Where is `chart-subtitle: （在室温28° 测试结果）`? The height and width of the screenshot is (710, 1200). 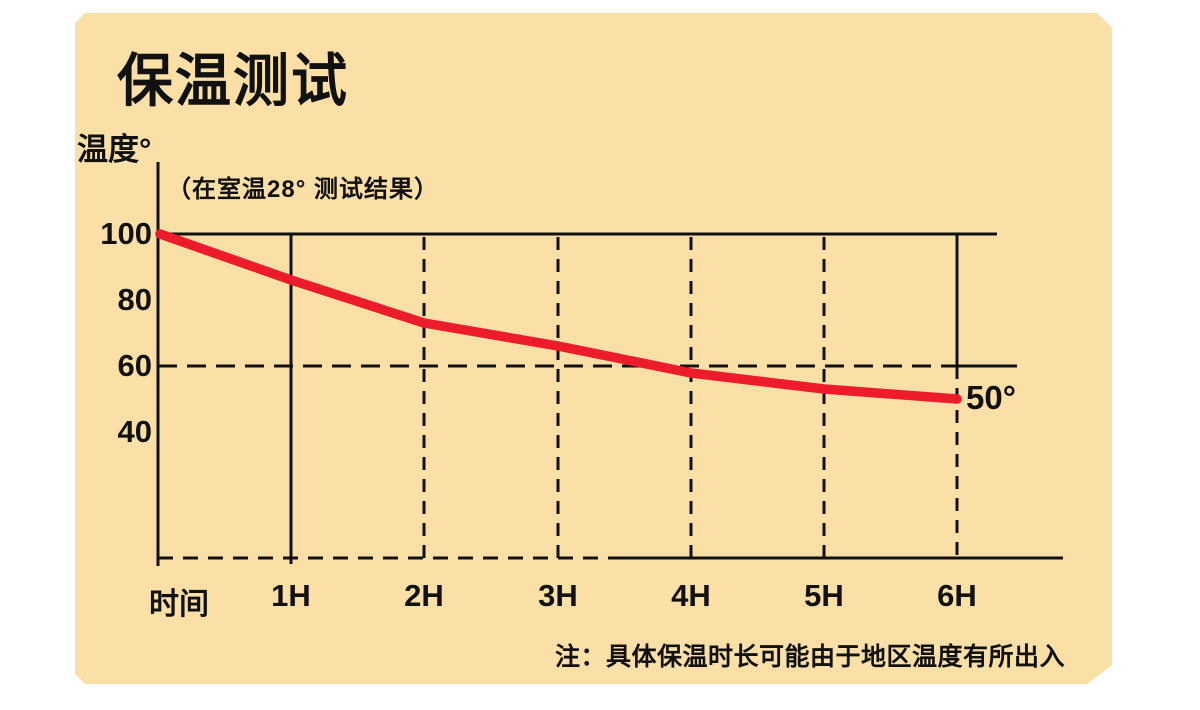
chart-subtitle: （在室温28° 测试结果） is located at coordinates (303, 189).